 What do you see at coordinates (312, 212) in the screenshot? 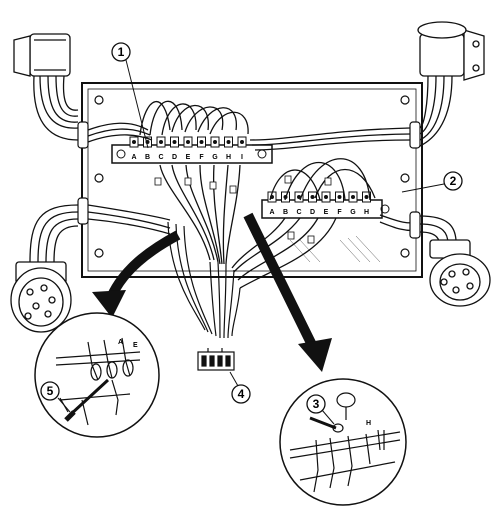
I see `lower-board-terminal-letter: D` at bounding box center [312, 212].